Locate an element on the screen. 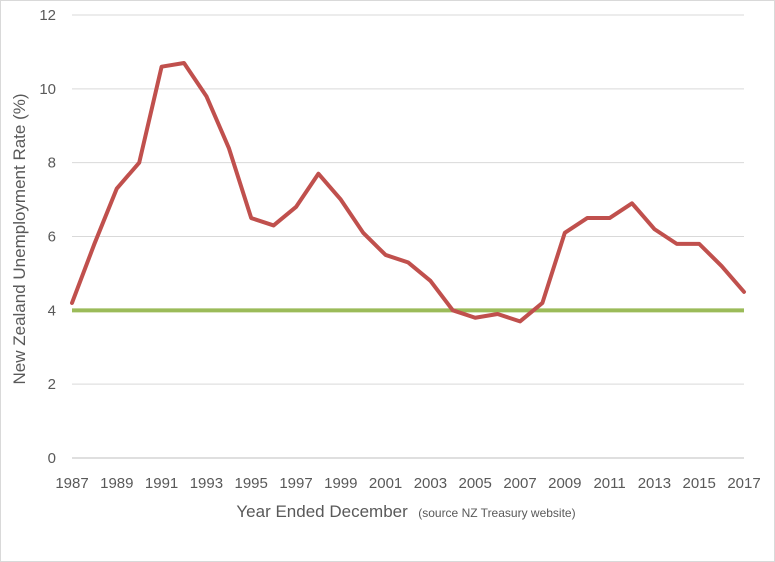  y-tick-label: 4 is located at coordinates (52, 310).